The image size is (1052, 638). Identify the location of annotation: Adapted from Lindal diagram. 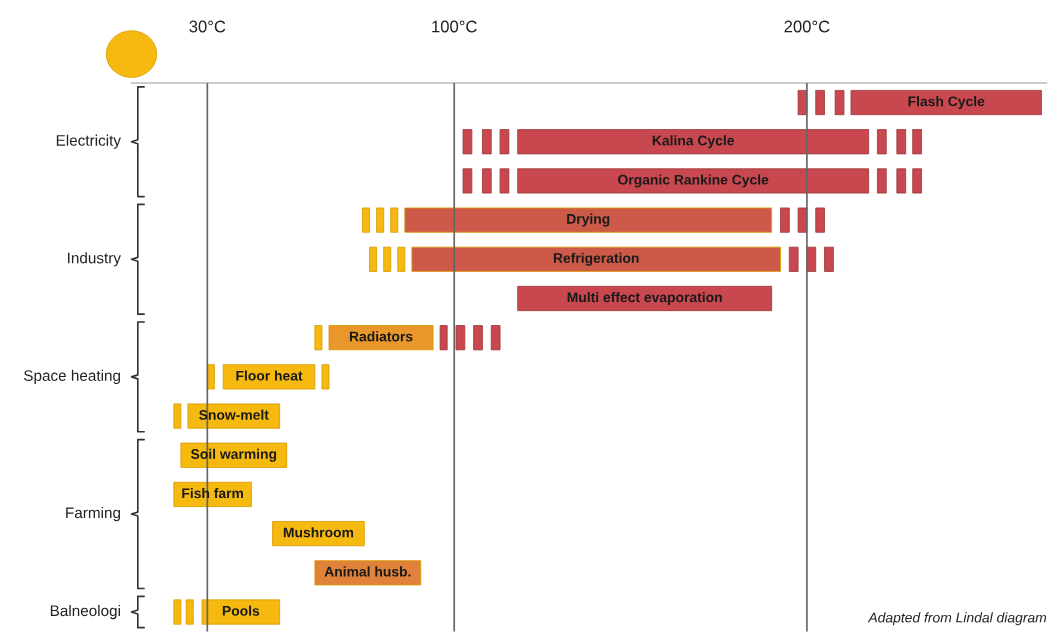
(957, 619).